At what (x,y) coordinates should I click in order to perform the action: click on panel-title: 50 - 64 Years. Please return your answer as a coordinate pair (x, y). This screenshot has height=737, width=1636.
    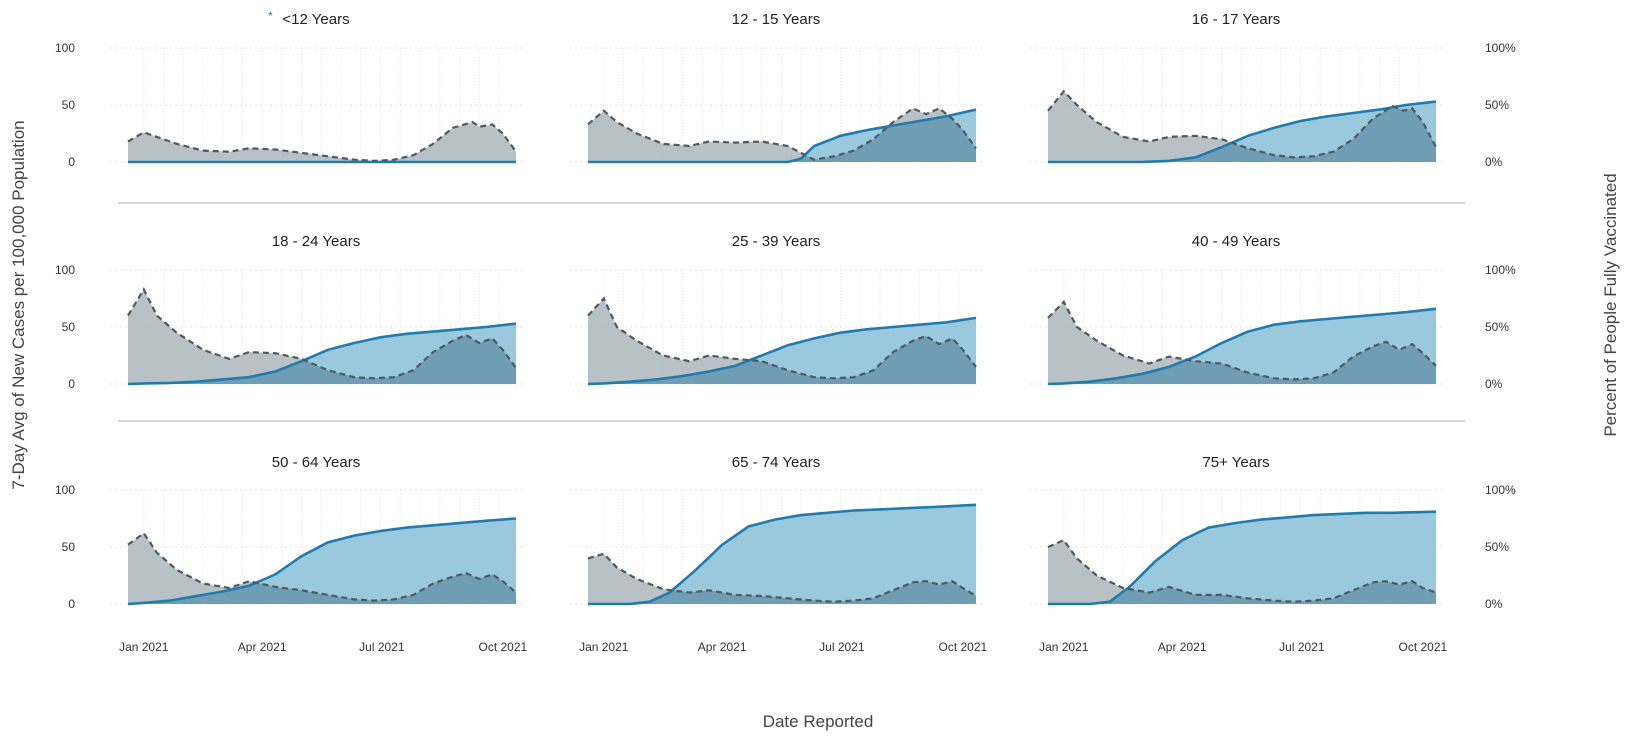
    Looking at the image, I should click on (316, 462).